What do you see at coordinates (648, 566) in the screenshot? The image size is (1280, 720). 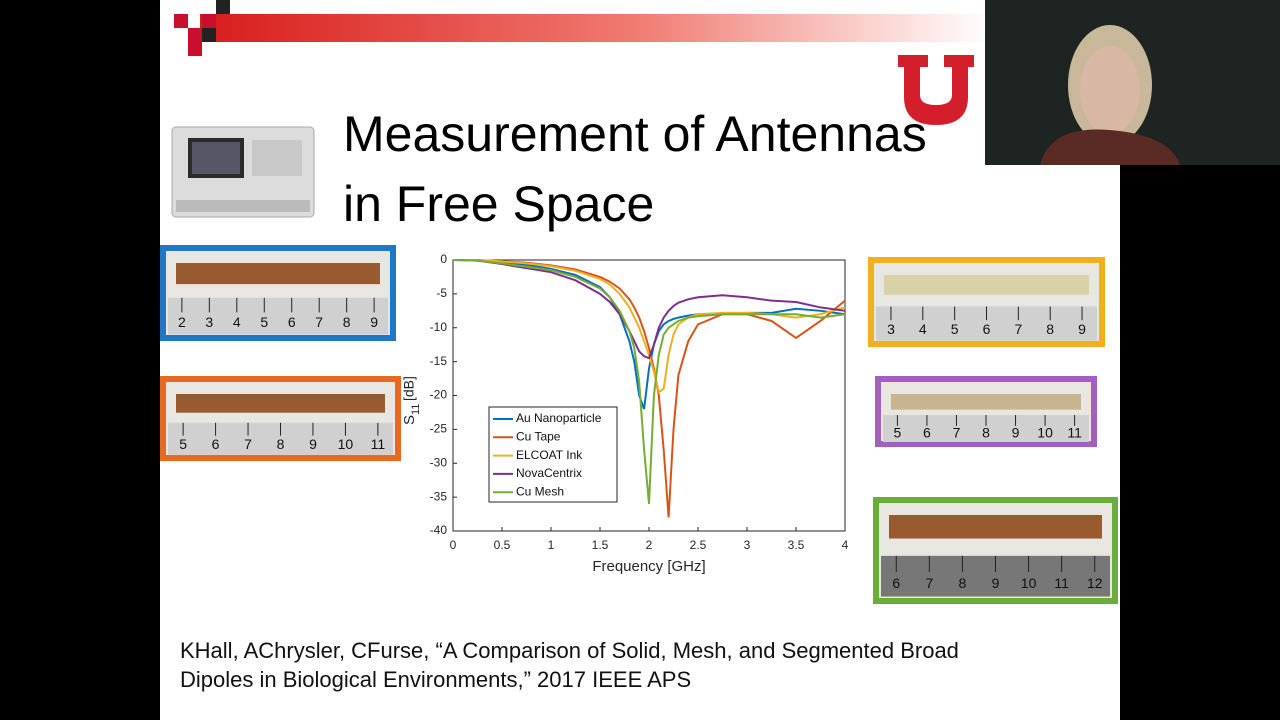 I see `x-axis-label: Frequency [GHz]` at bounding box center [648, 566].